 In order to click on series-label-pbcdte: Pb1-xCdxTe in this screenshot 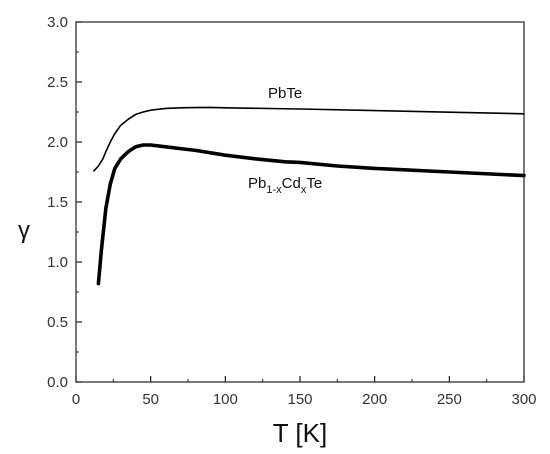, I will do `click(285, 185)`.